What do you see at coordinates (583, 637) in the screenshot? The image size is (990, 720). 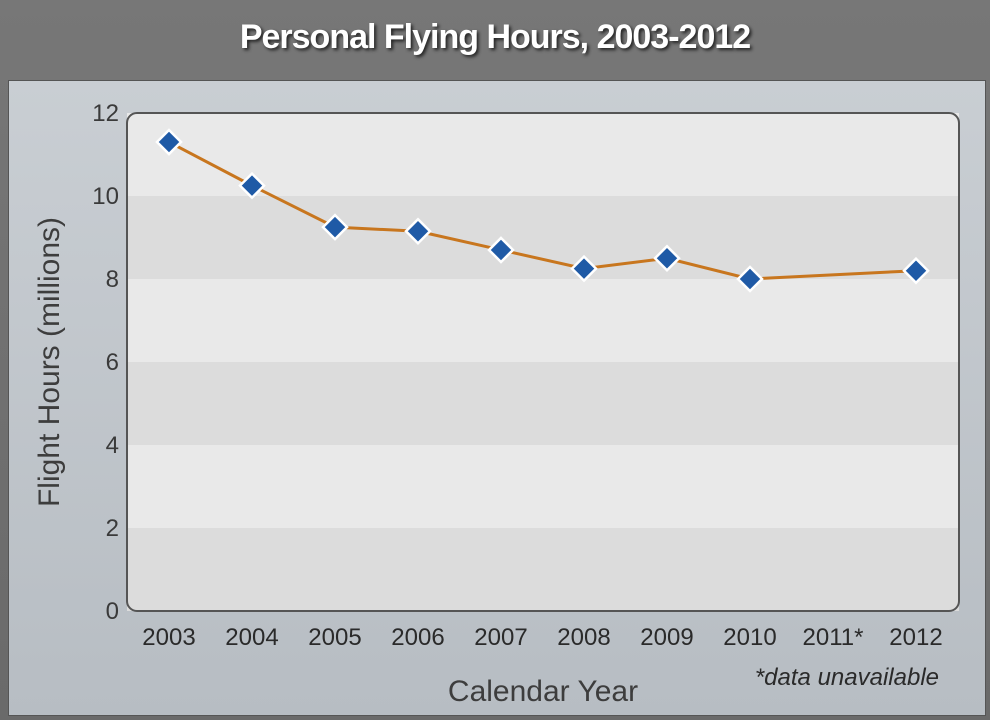 I see `x-tick-label: 2008` at bounding box center [583, 637].